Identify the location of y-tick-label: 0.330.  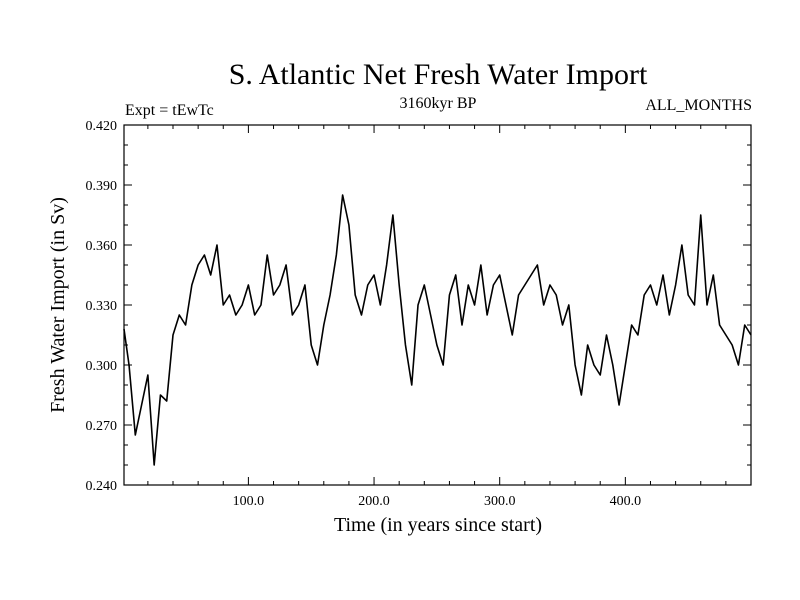
(102, 306).